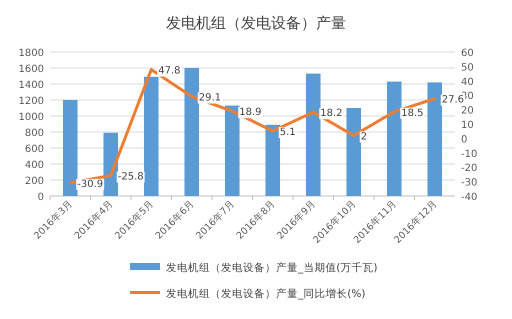 This screenshot has height=319, width=512. Describe the element at coordinates (467, 111) in the screenshot. I see `y2-tick-label: 20` at that location.